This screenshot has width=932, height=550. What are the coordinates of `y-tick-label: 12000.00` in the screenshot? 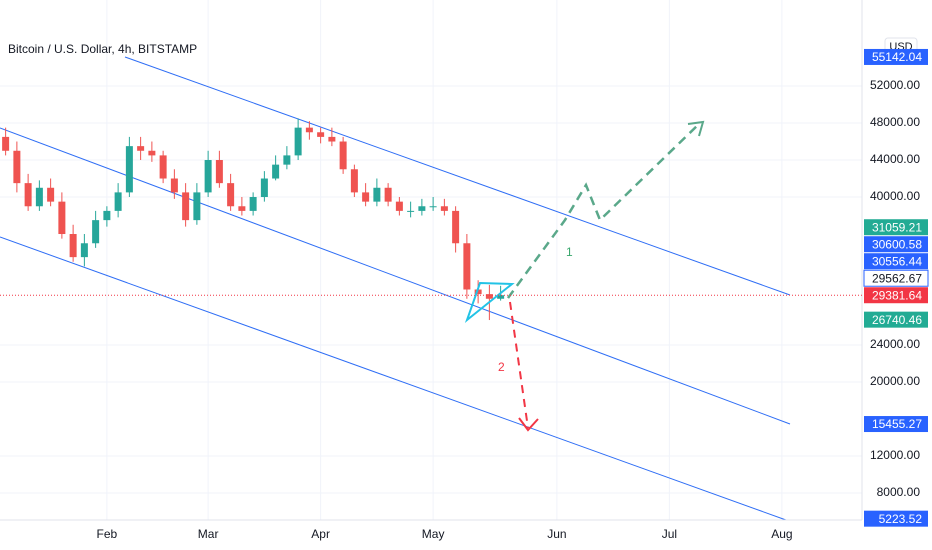 It's located at (895, 455).